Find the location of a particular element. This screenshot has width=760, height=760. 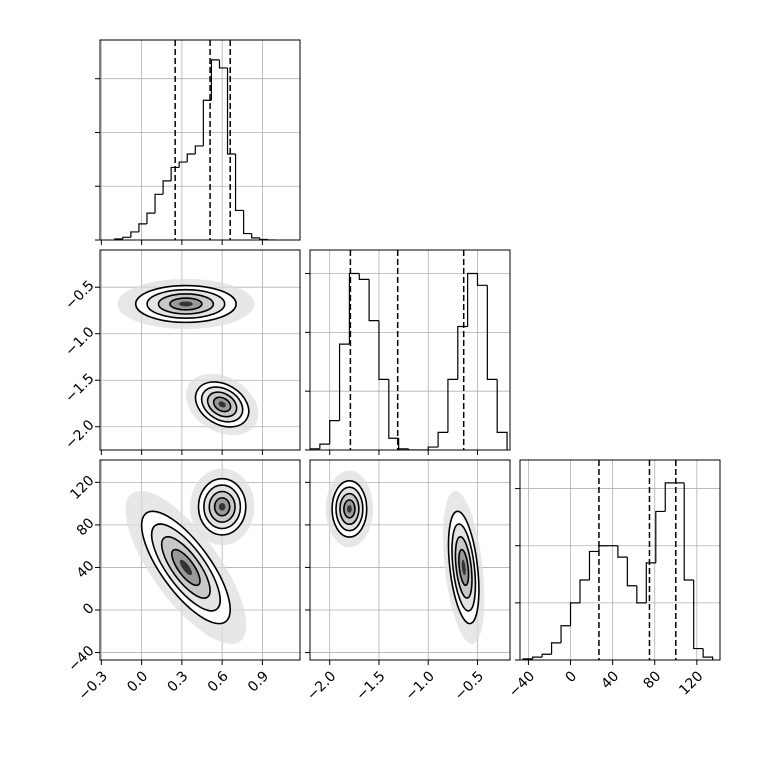

y-tick-label: −1.5 is located at coordinates (79, 388).